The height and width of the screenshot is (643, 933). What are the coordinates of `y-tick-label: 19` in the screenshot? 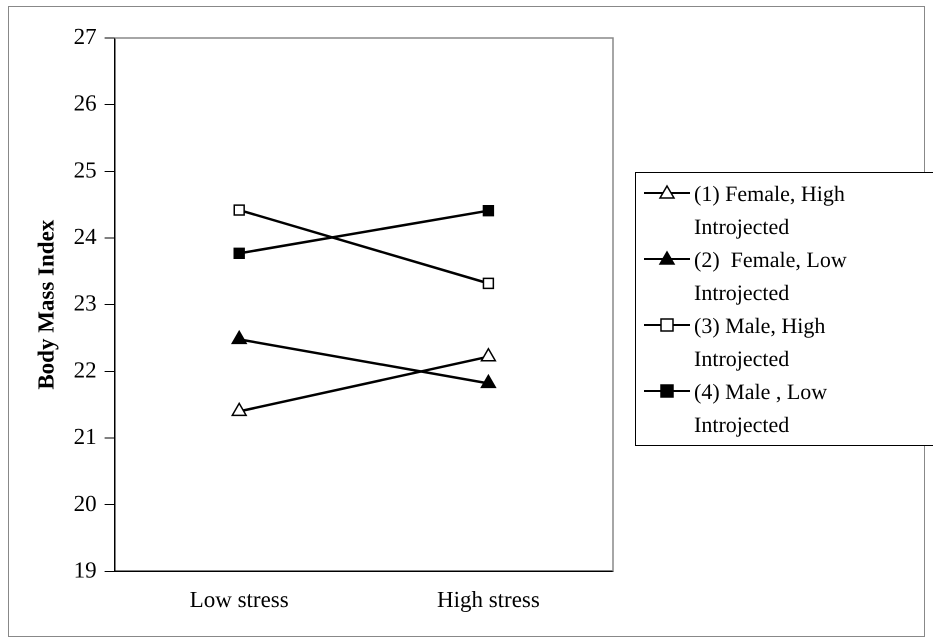 It's located at (85, 569).